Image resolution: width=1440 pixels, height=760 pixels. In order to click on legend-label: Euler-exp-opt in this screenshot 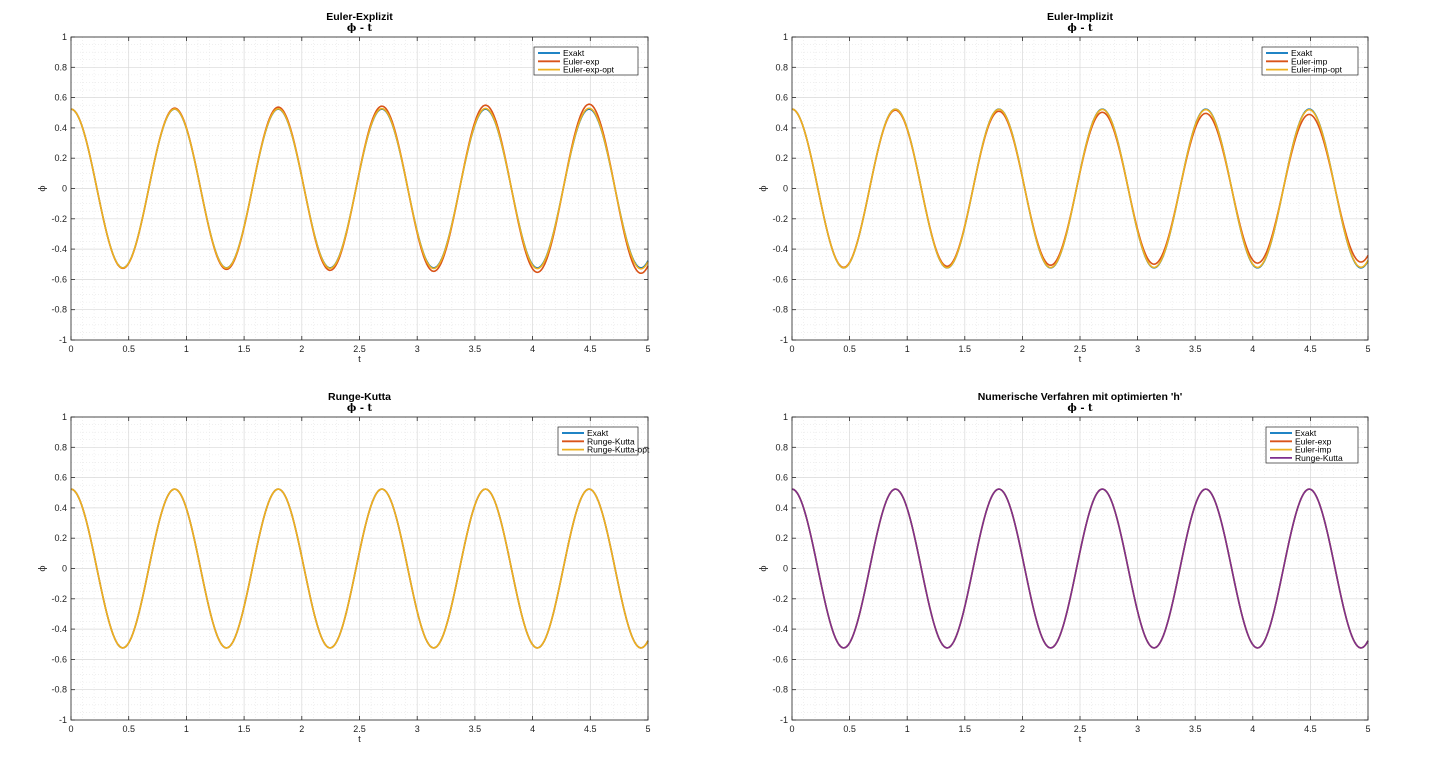, I will do `click(589, 70)`.